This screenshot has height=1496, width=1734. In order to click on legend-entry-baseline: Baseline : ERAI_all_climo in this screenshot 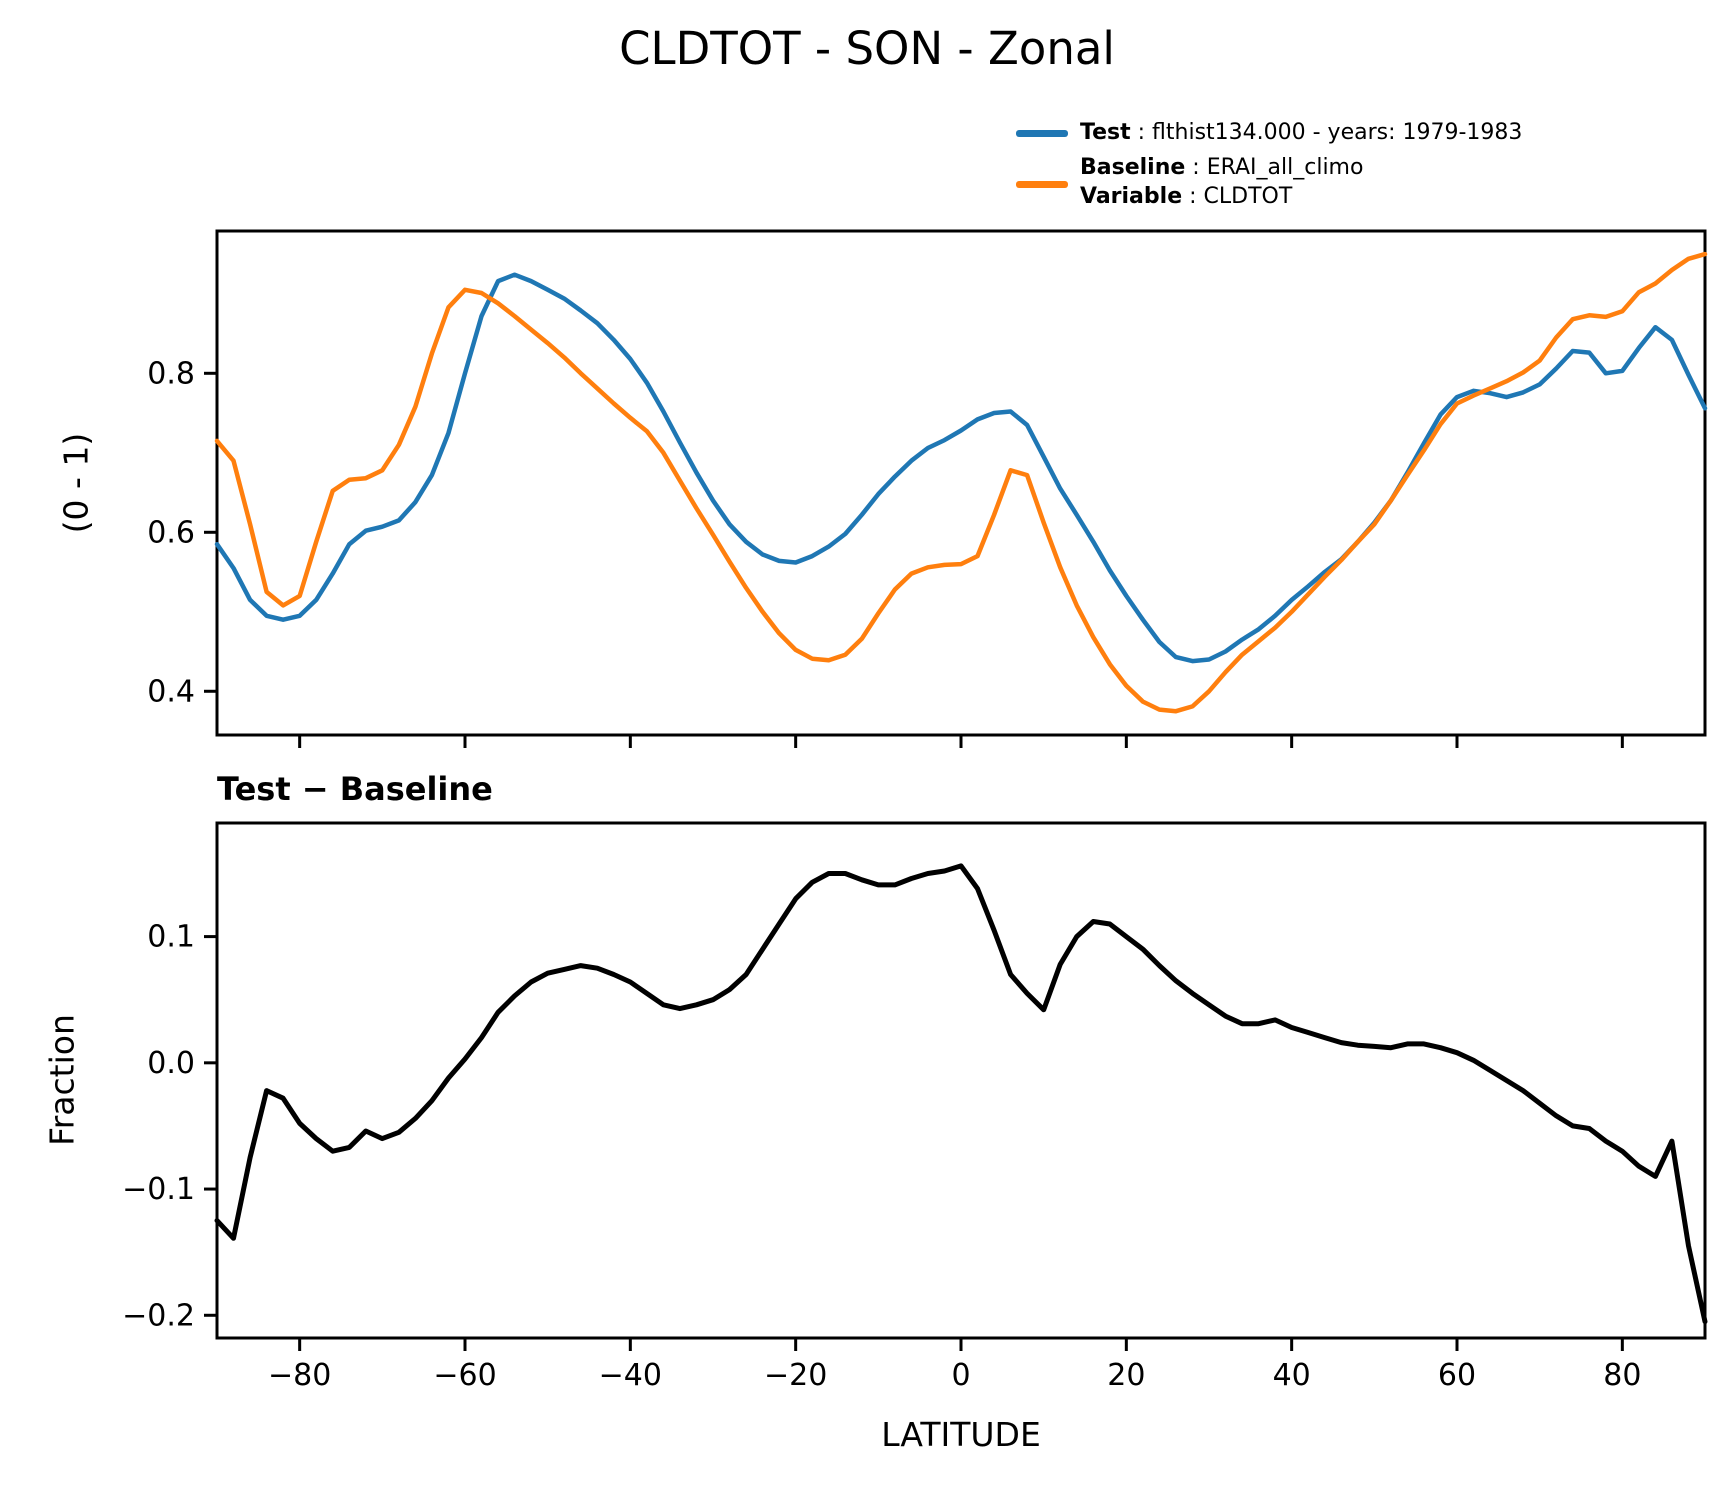, I will do `click(1221, 167)`.